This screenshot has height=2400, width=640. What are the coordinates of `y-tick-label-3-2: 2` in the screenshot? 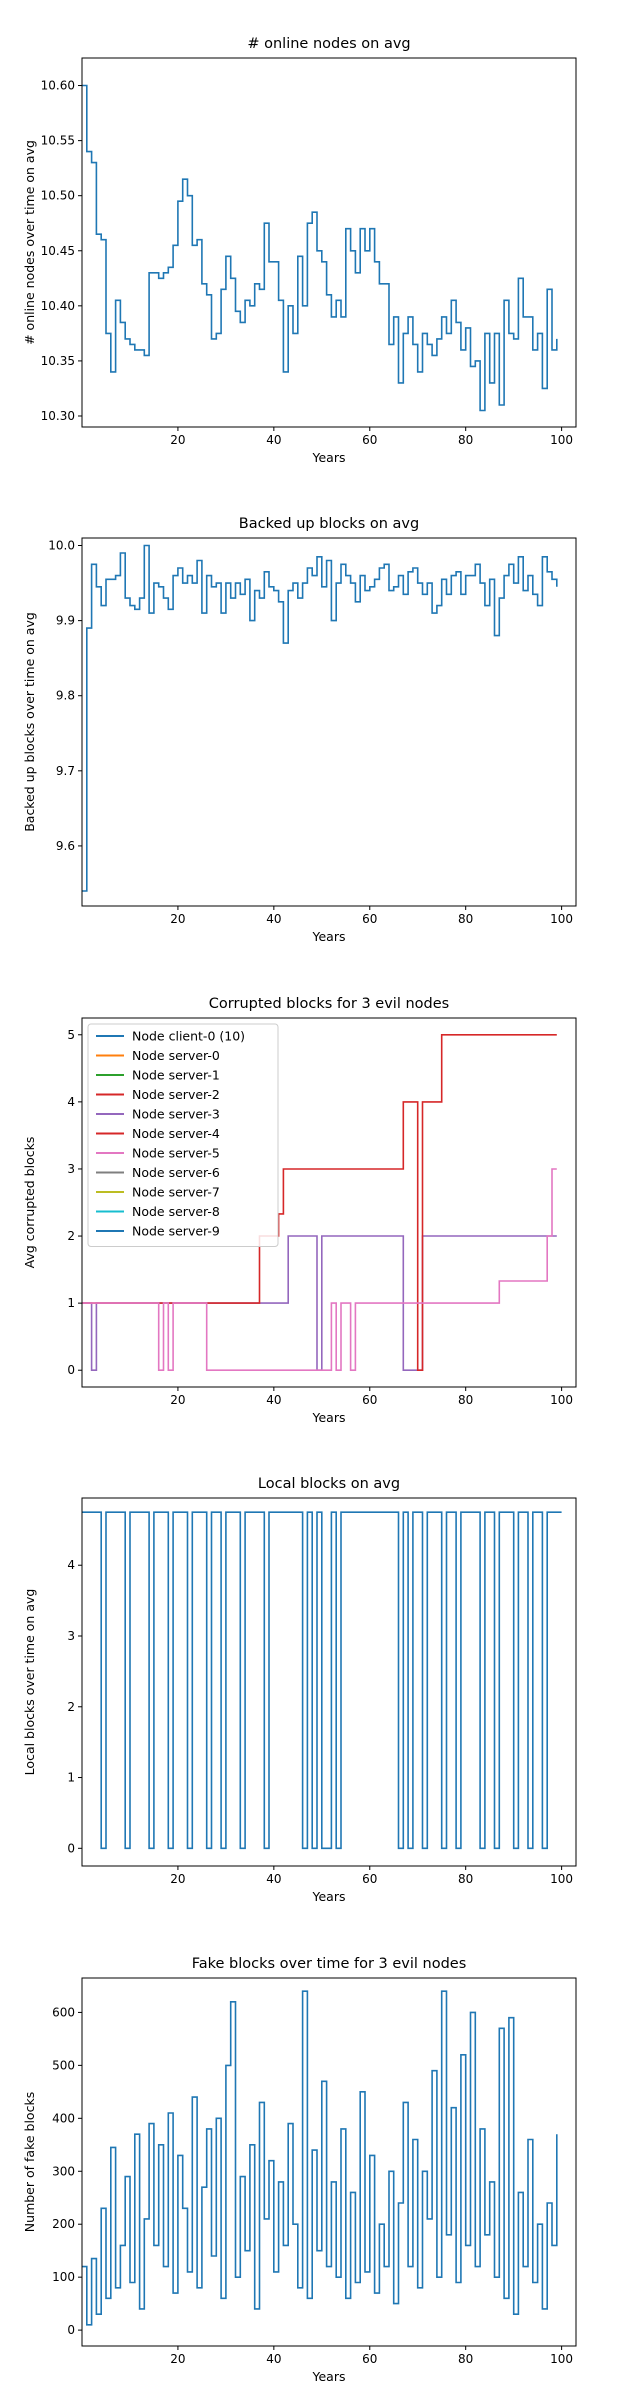 It's located at (71, 1707).